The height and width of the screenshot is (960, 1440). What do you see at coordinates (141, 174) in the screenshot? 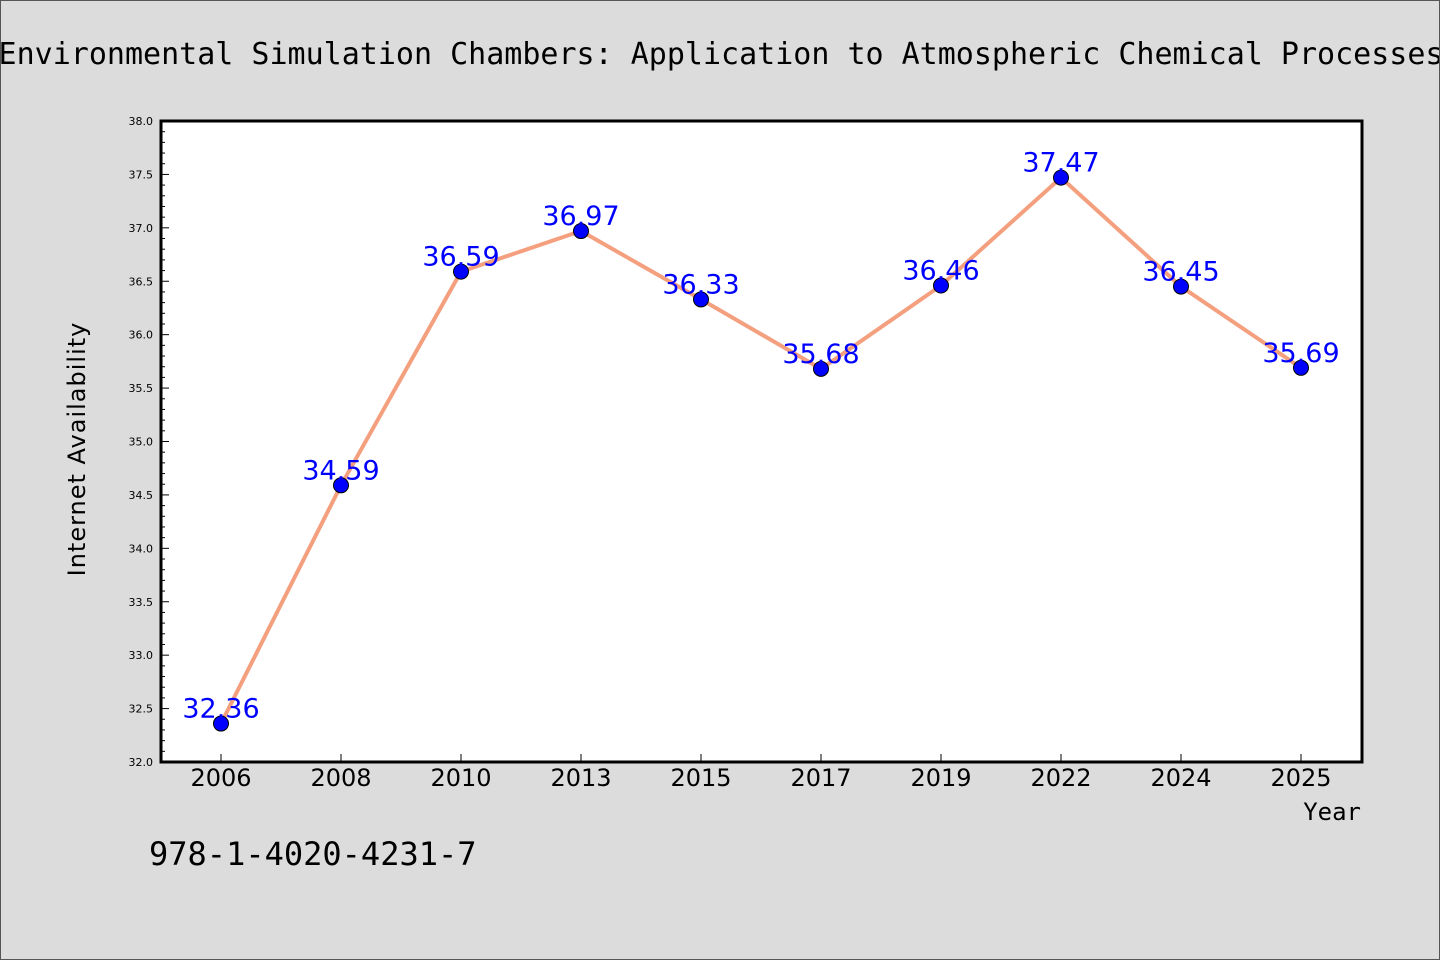
I see `y-tick-label: 37.5` at bounding box center [141, 174].